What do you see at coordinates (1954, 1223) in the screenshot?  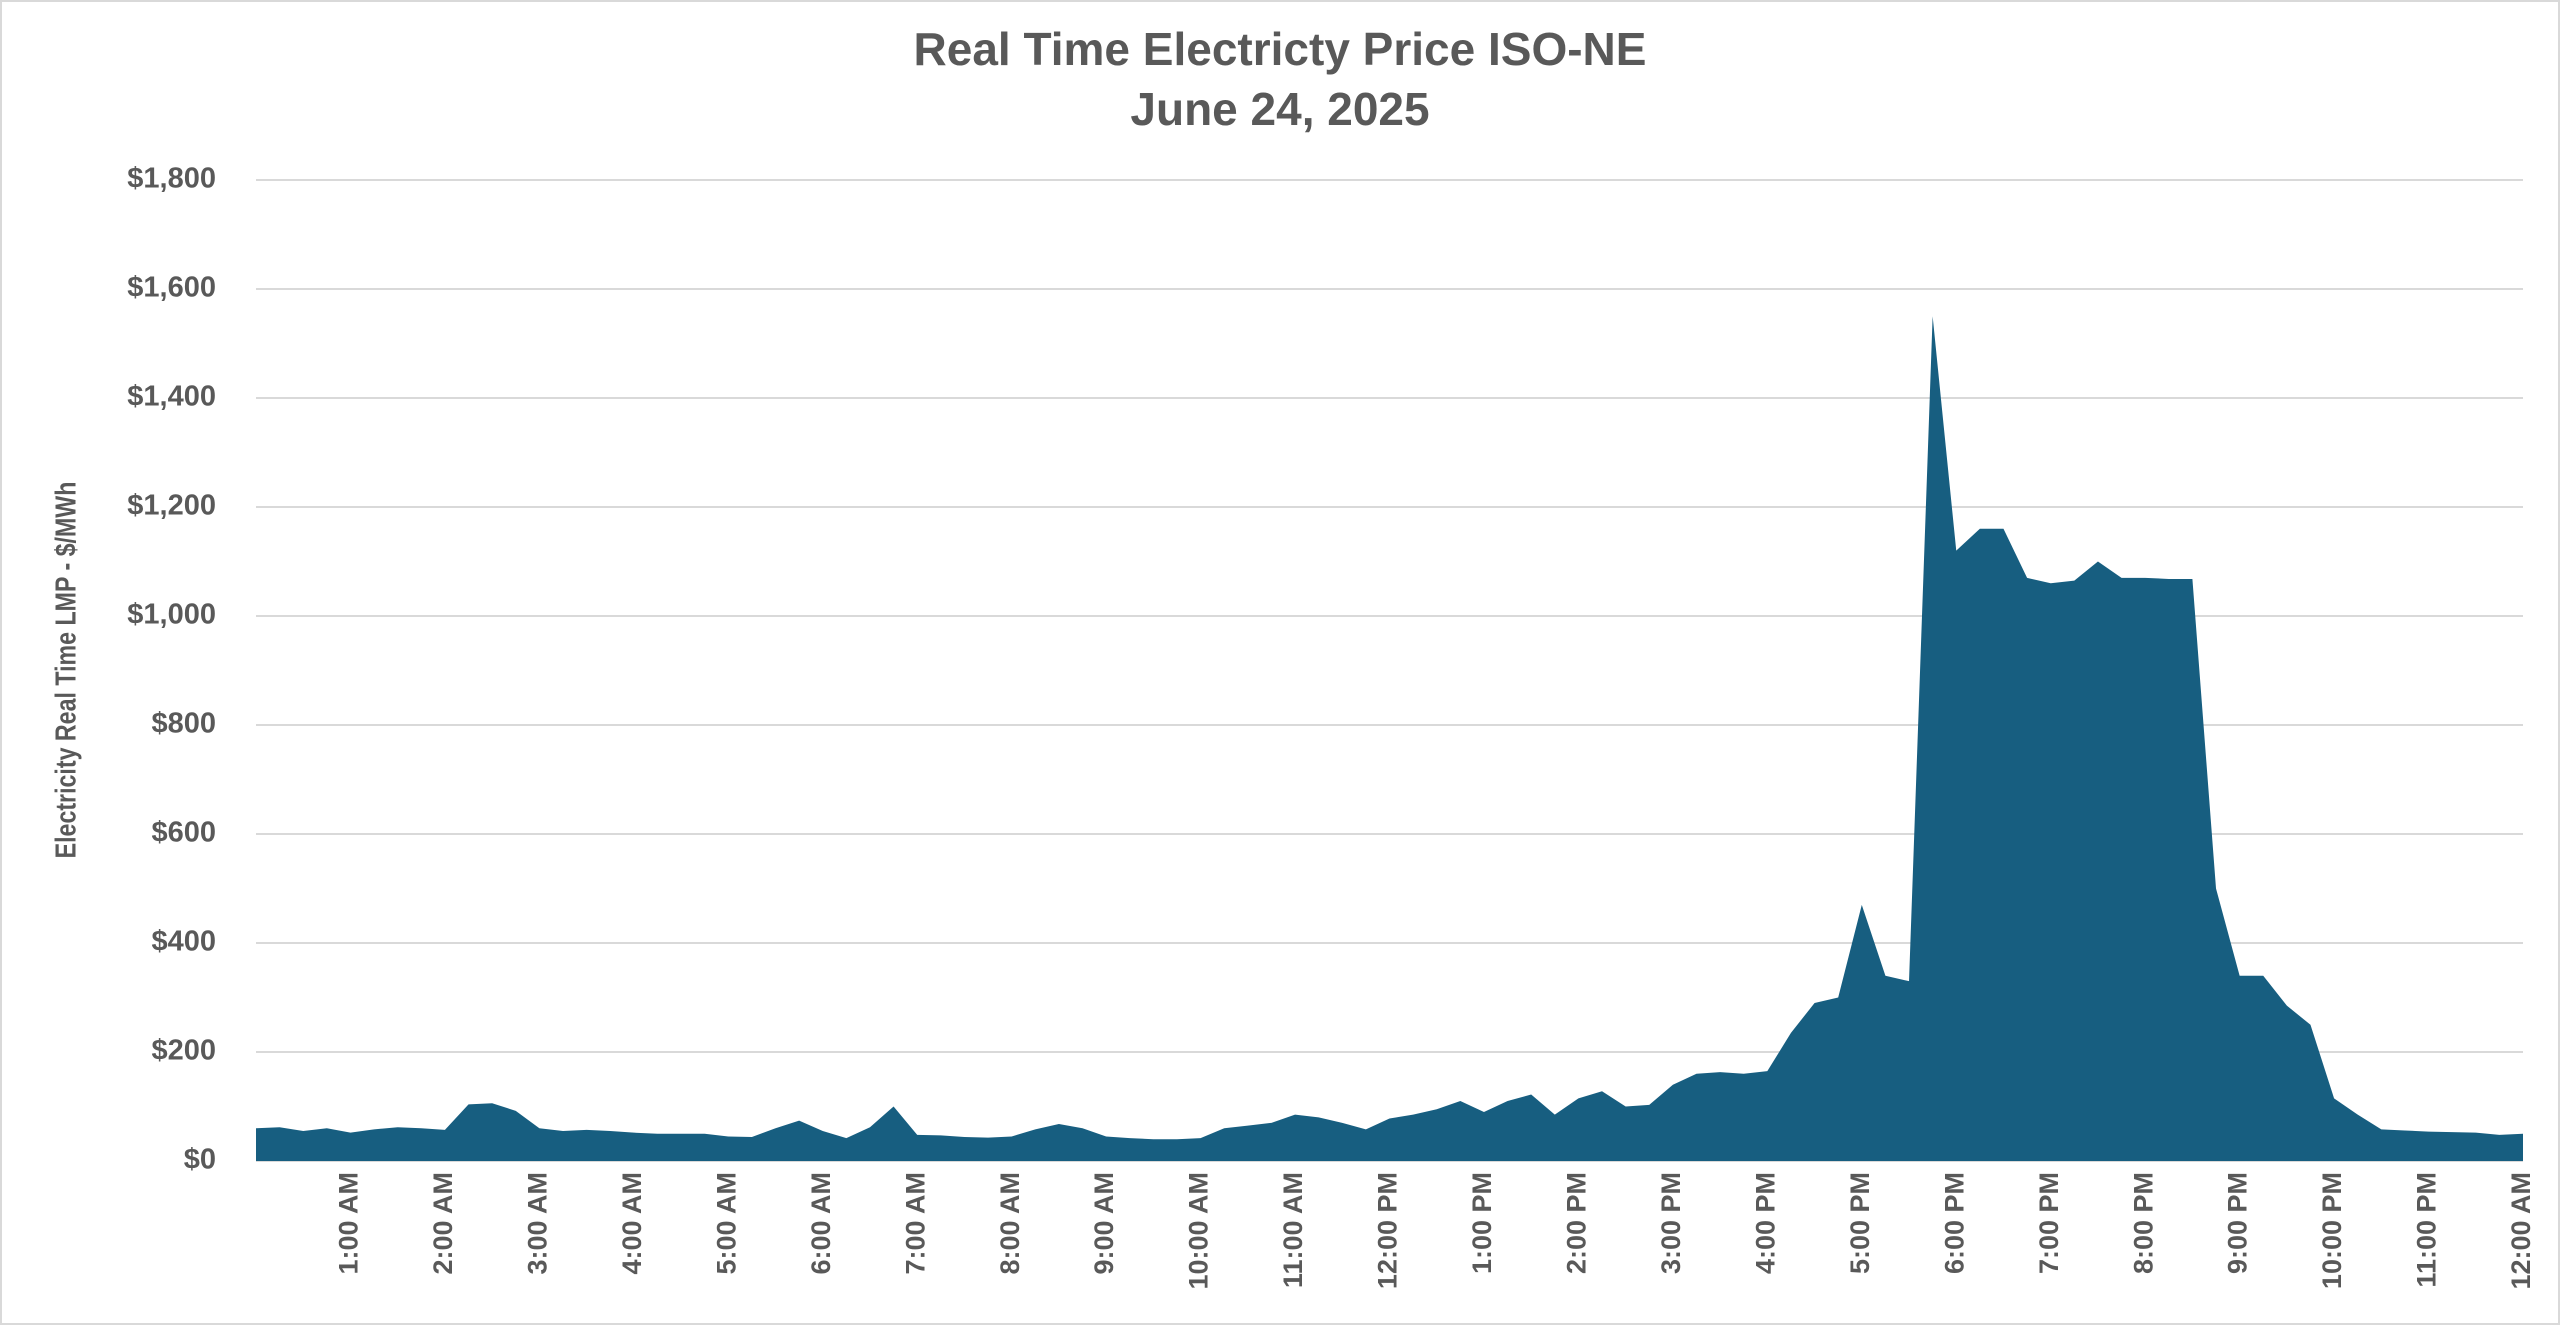 I see `x-tick-label: 6:00 PM` at bounding box center [1954, 1223].